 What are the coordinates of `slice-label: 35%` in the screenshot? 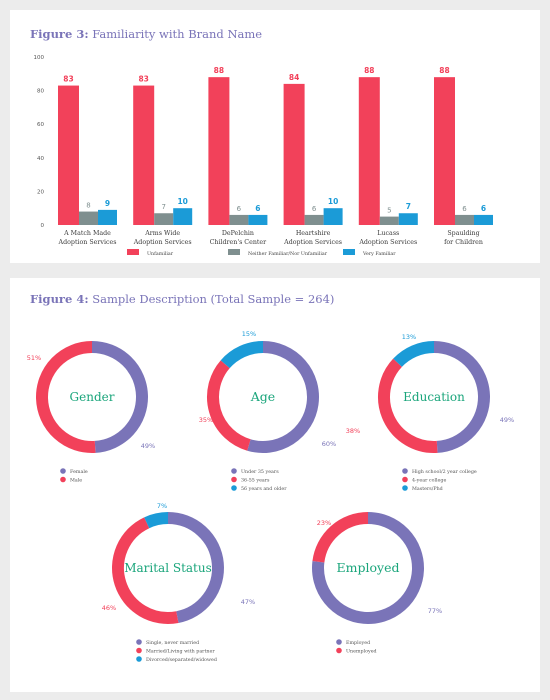 It's located at (206, 420).